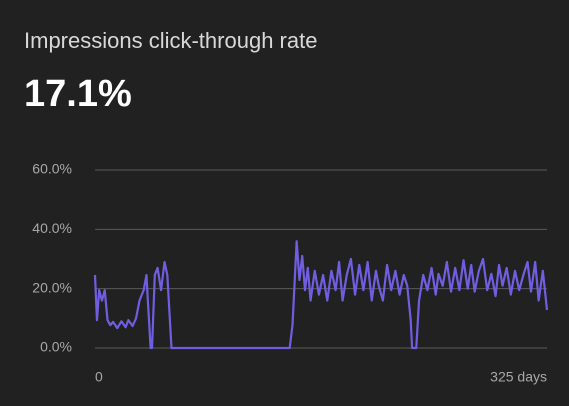 The image size is (569, 406). I want to click on y-tick-label: 40.0%, so click(52, 228).